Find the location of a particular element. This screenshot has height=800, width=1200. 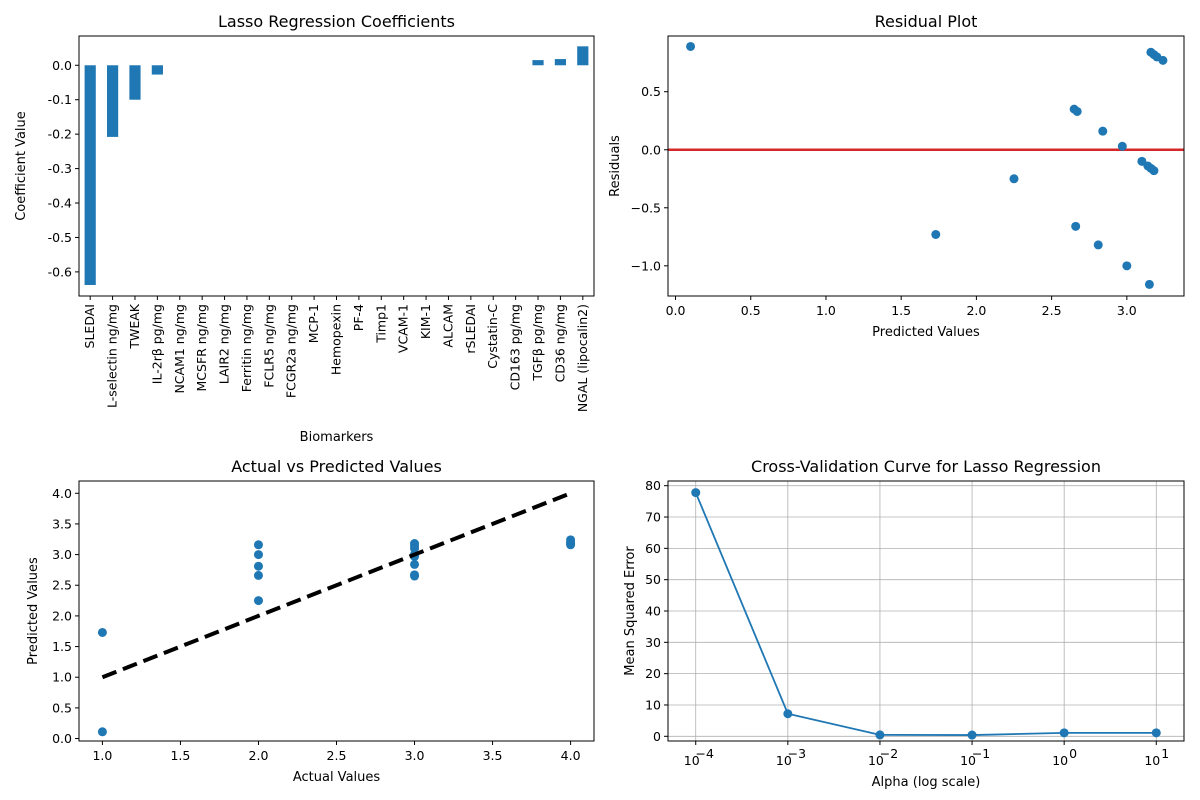

ideal-fit-line is located at coordinates (336, 585).